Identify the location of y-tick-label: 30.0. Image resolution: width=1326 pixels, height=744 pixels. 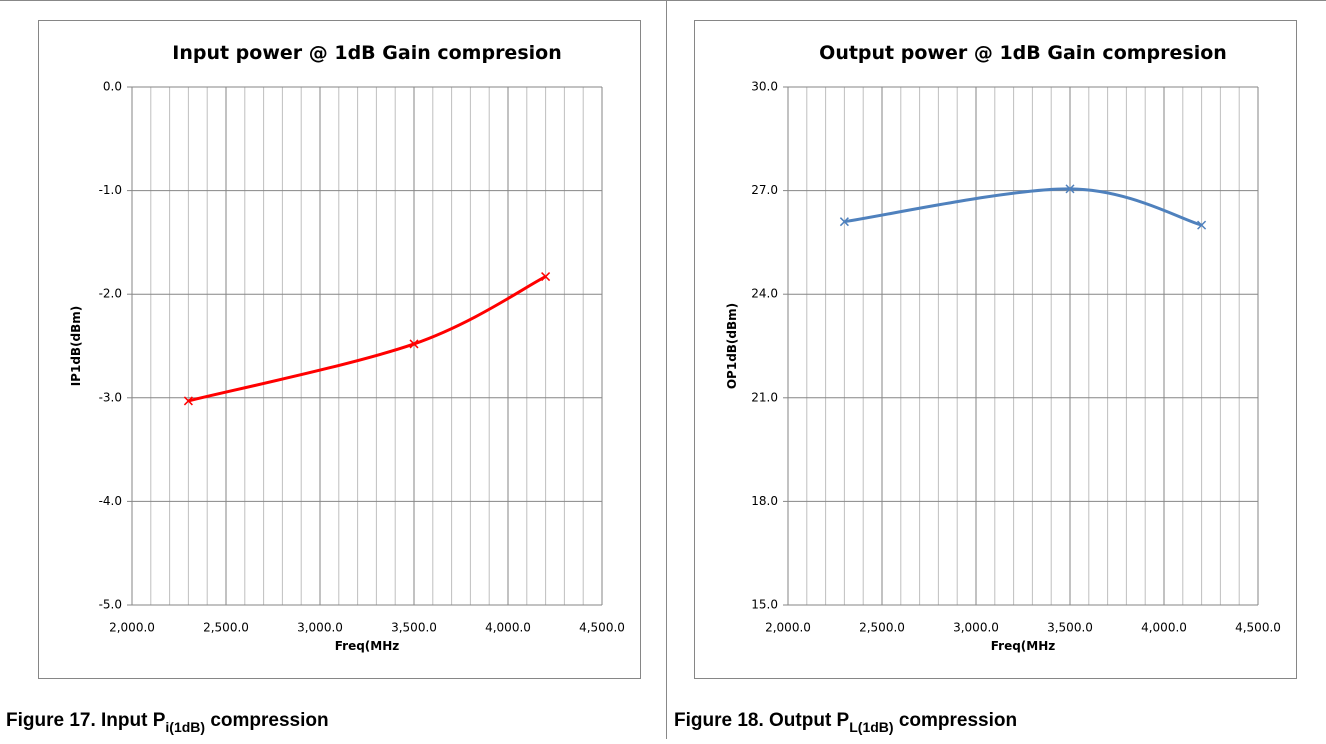
(764, 87).